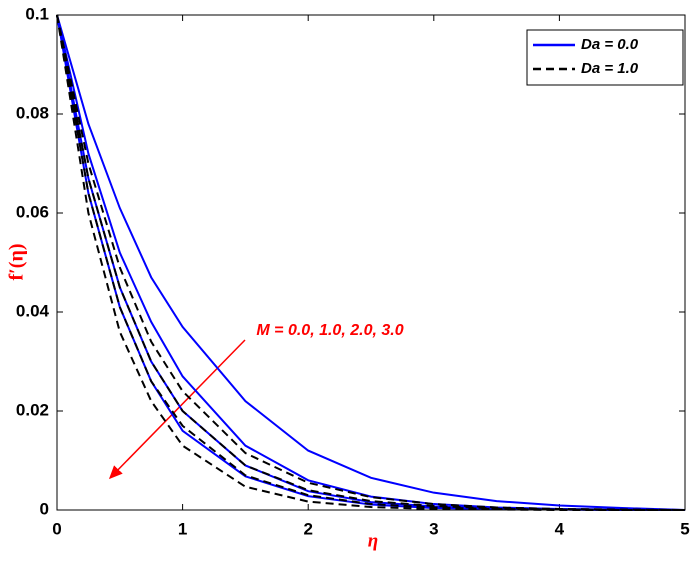  What do you see at coordinates (329, 330) in the screenshot?
I see `annotation: M = 0.0, 1.0, 2.0, 3.0` at bounding box center [329, 330].